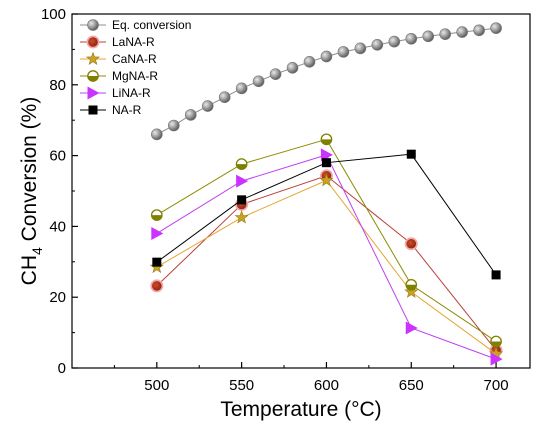  Describe the element at coordinates (93, 79) in the screenshot. I see `legend-marker-mgna-r-shape` at that location.